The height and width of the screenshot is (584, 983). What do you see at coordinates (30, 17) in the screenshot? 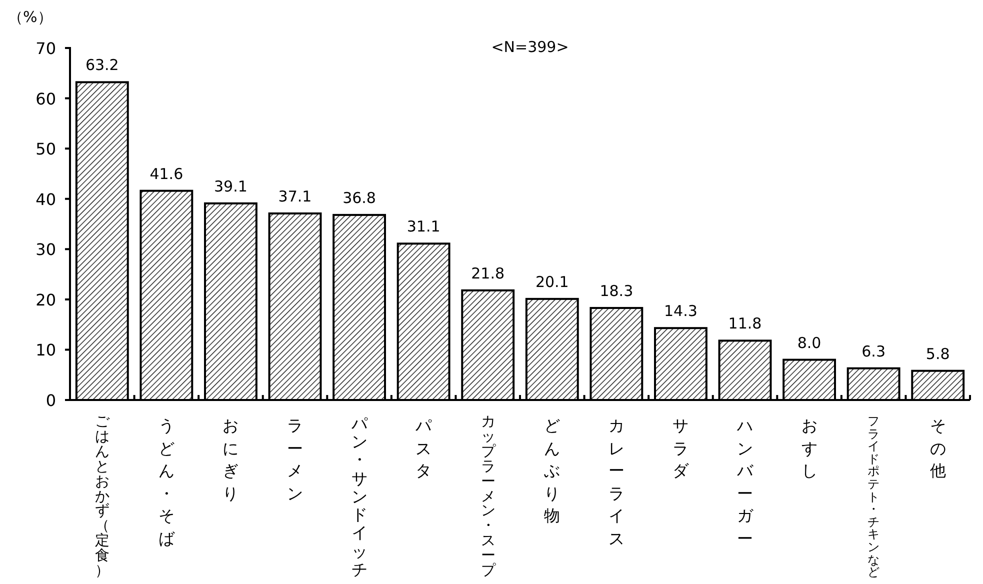
I see `ylabel: （%）` at bounding box center [30, 17].